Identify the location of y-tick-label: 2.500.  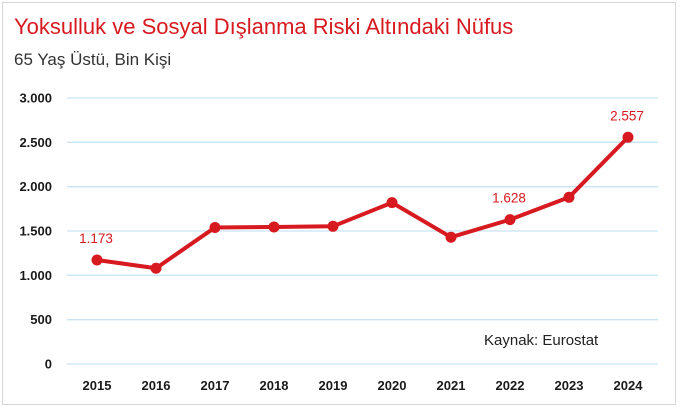
(35, 142).